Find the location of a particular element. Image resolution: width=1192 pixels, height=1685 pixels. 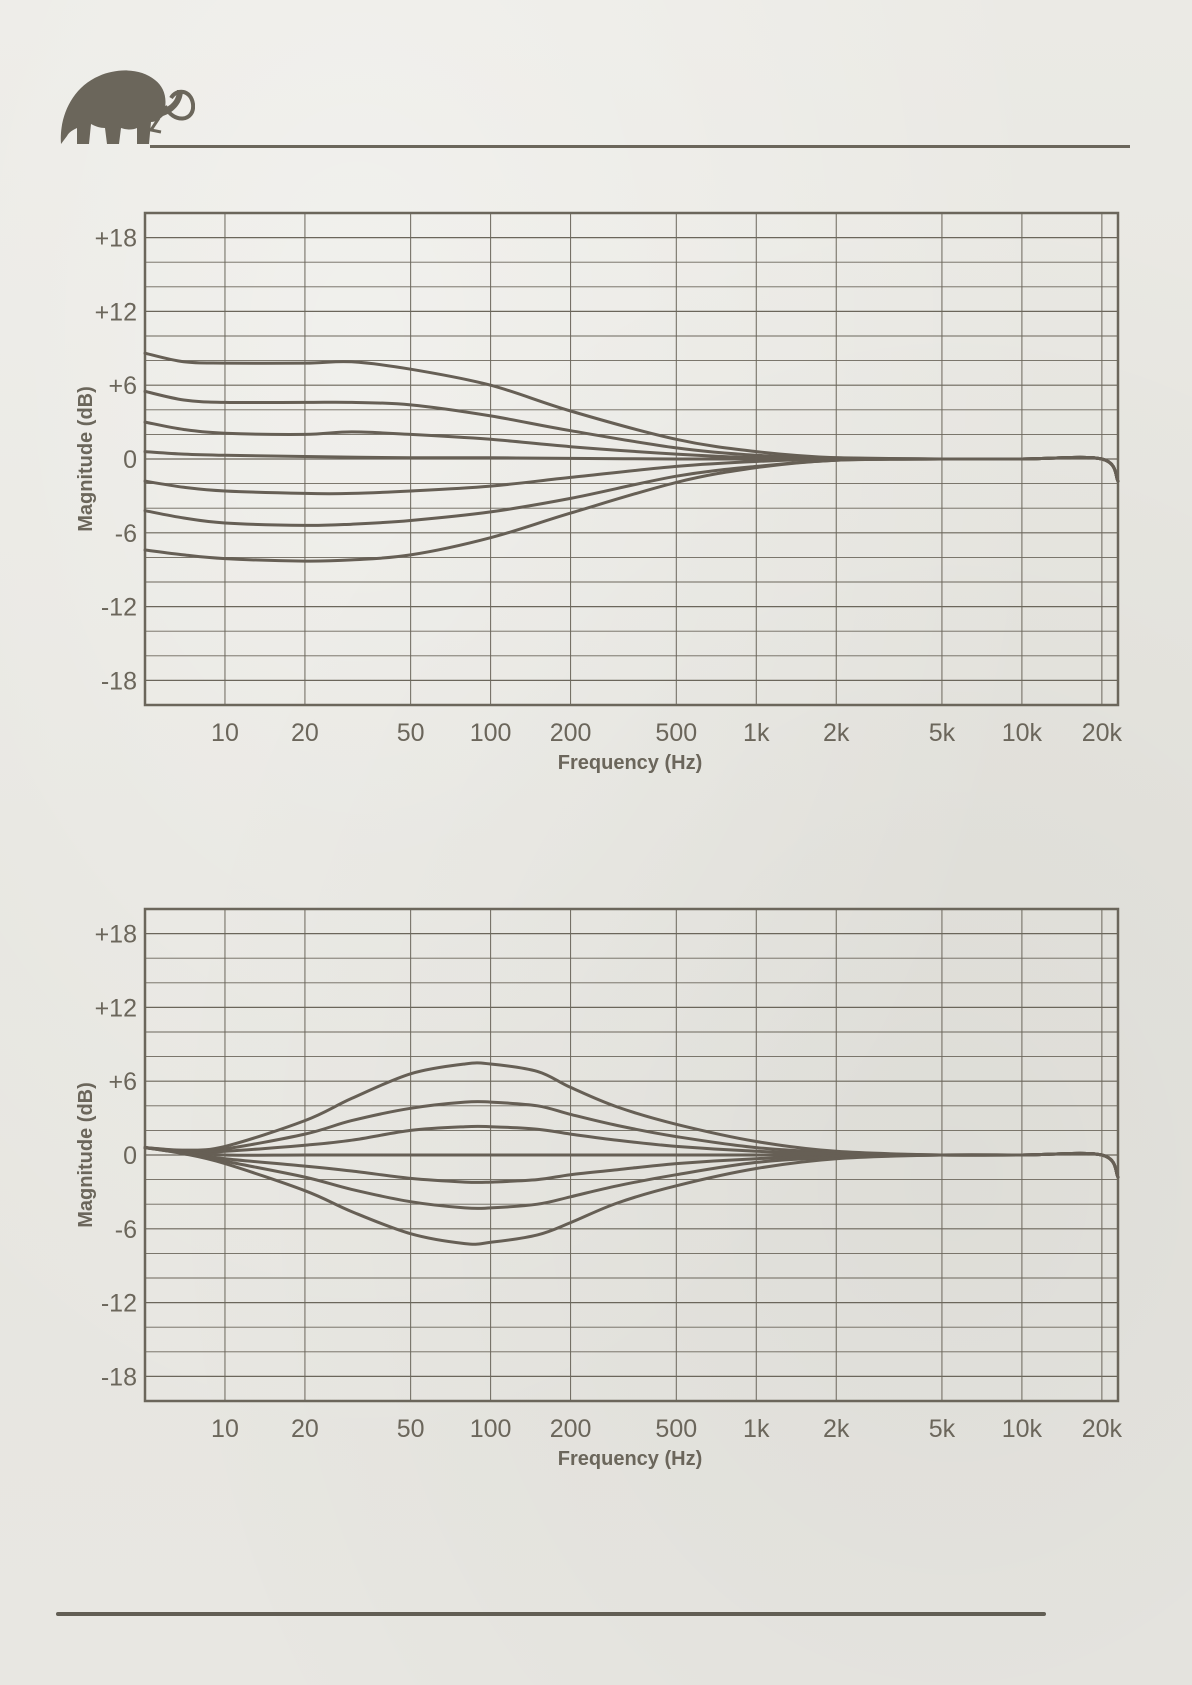

header-rule is located at coordinates (640, 146).